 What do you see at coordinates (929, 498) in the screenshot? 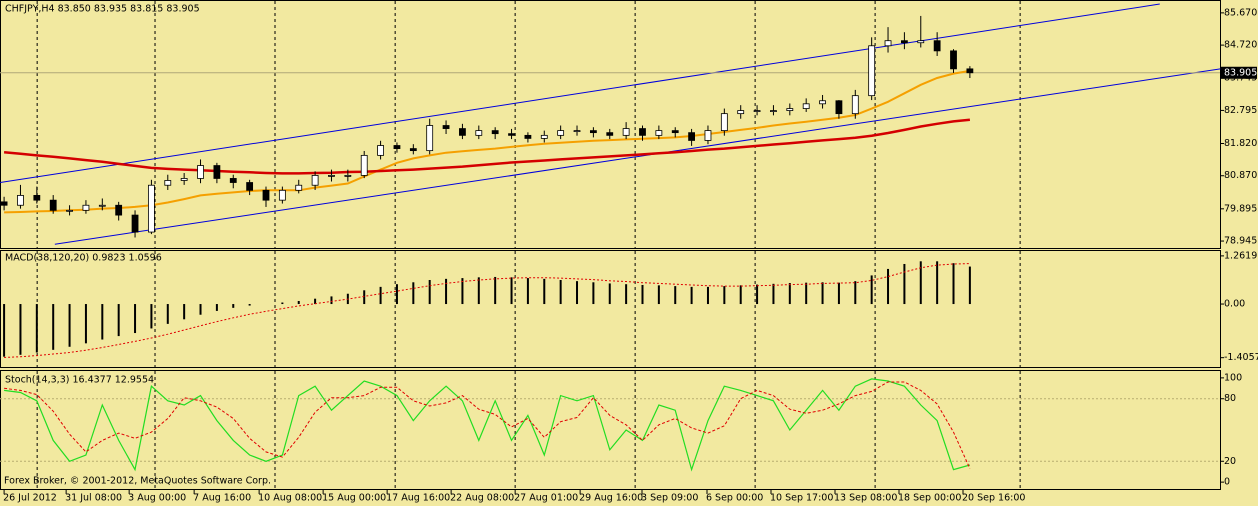
I see `x-tick-label: 18 Sep 00:00` at bounding box center [929, 498].